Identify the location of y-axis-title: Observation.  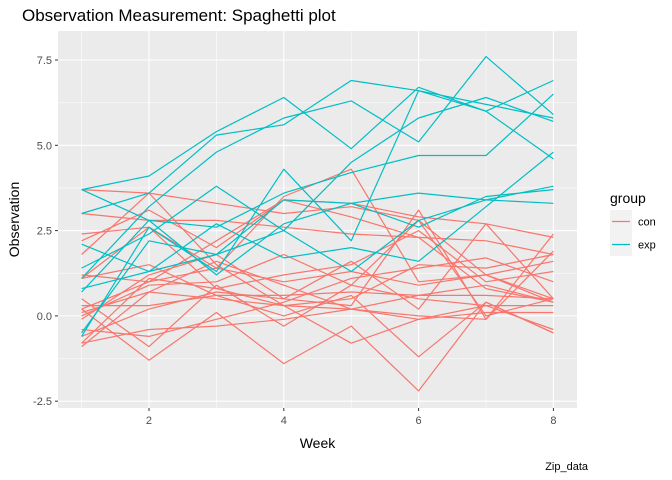
(14, 219).